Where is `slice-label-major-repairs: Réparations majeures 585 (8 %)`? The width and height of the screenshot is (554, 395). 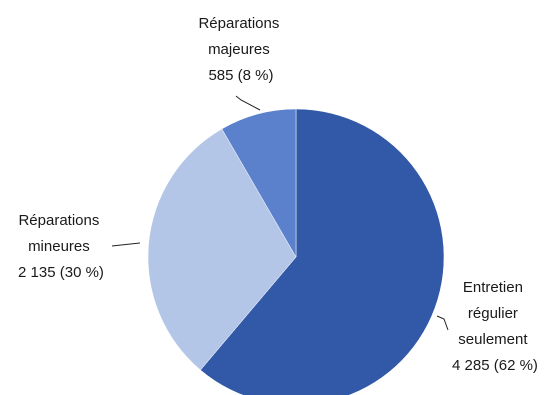
slice-label-major-repairs: Réparations majeures 585 (8 %) is located at coordinates (240, 49).